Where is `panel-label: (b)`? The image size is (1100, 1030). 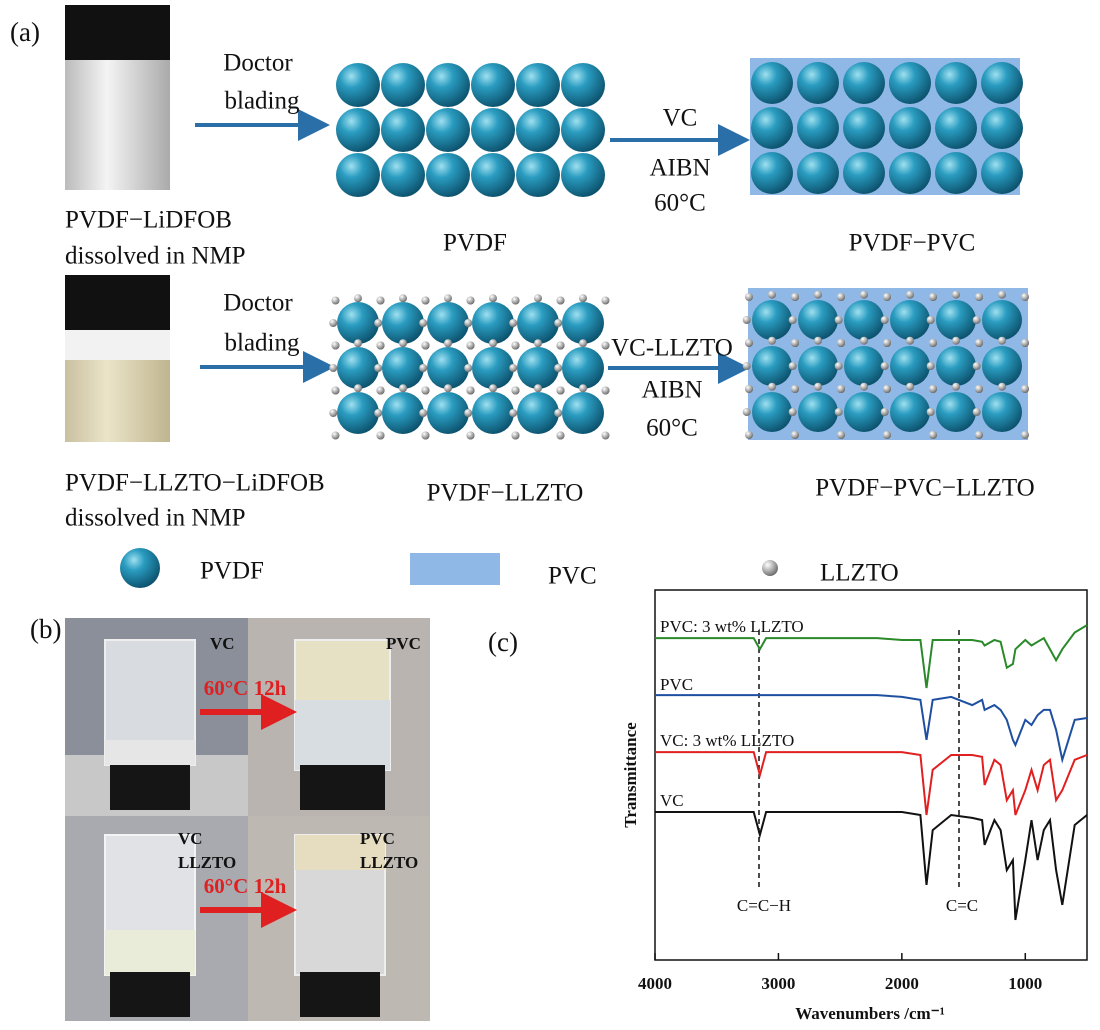 panel-label: (b) is located at coordinates (45, 629).